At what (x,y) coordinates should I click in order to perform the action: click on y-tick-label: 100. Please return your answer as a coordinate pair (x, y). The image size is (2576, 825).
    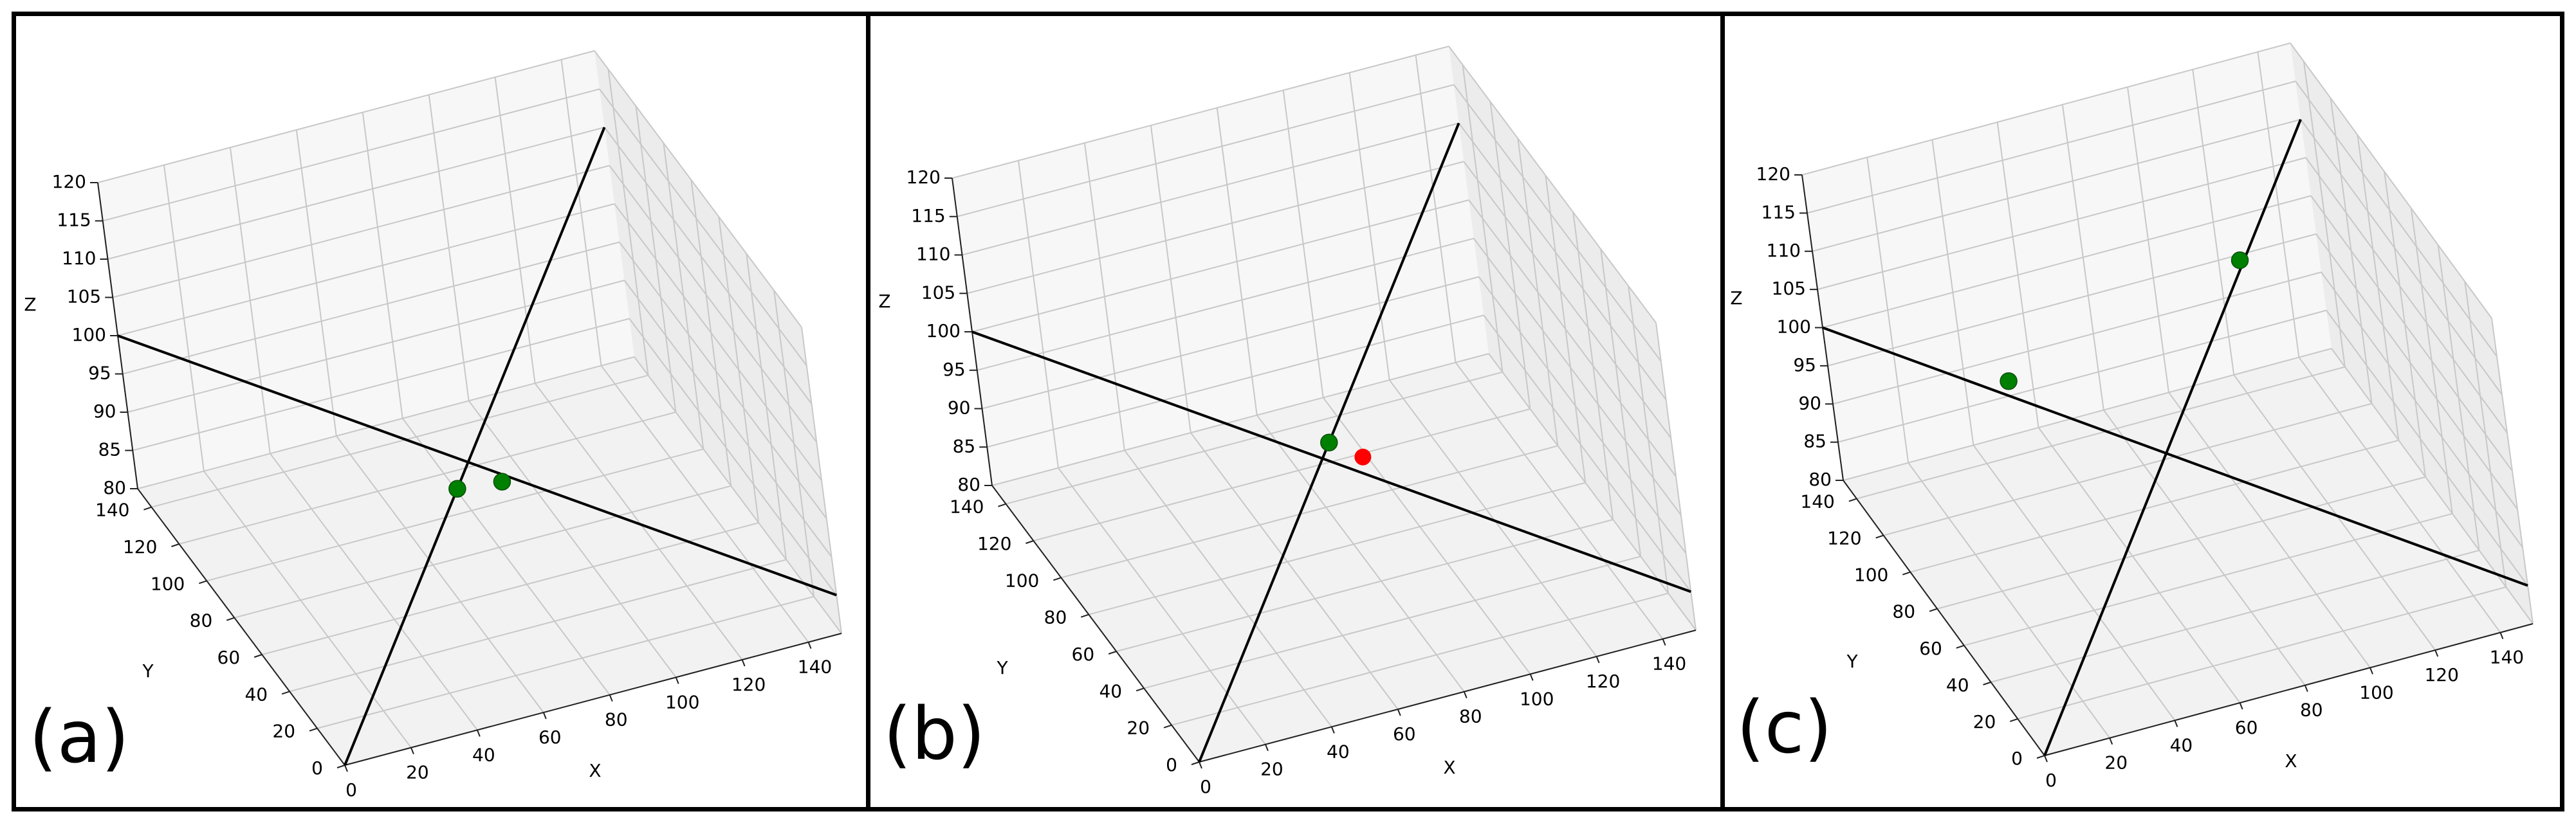
    Looking at the image, I should click on (168, 584).